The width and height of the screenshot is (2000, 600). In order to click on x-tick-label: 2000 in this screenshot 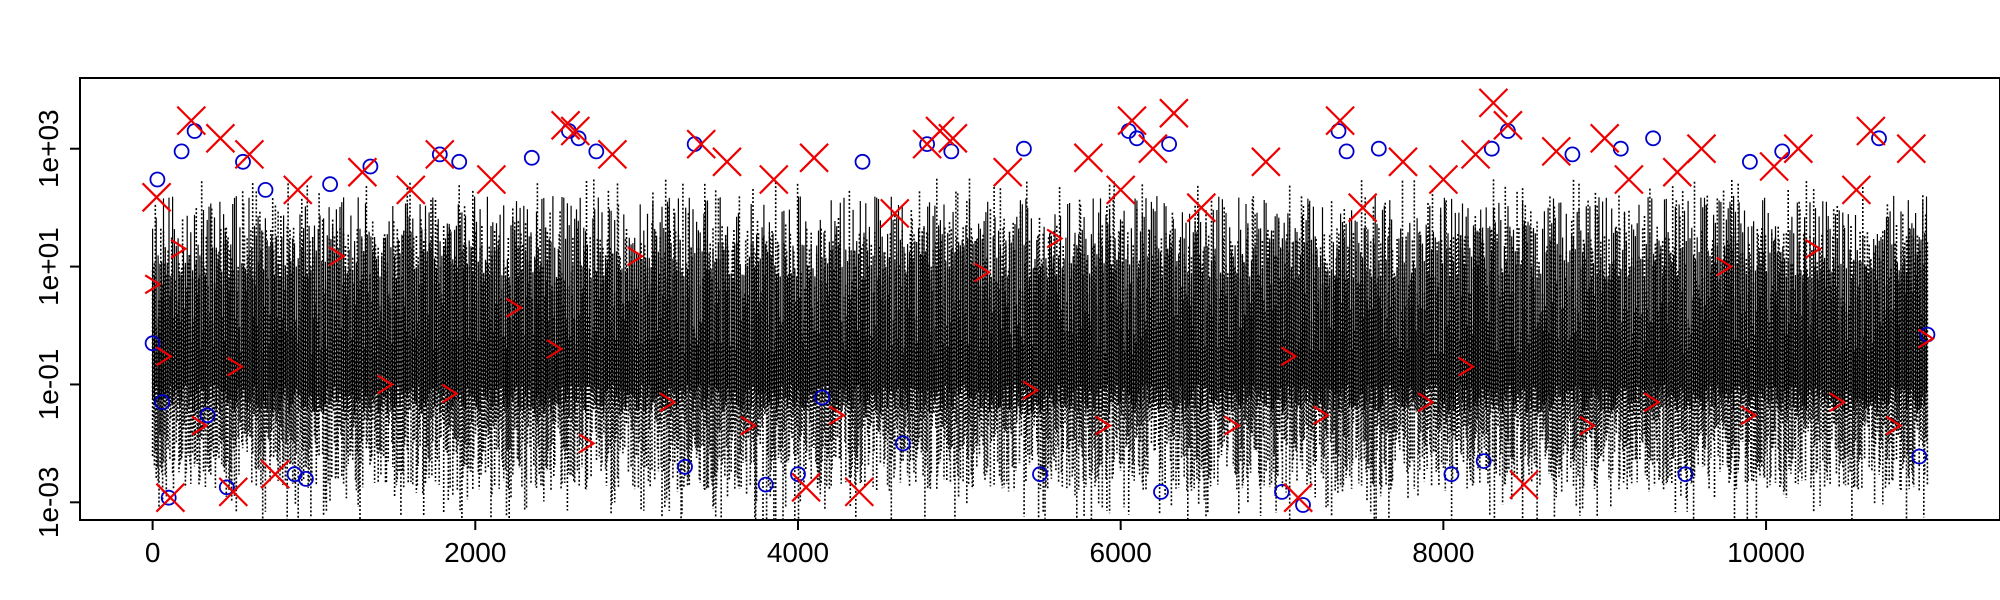, I will do `click(475, 552)`.